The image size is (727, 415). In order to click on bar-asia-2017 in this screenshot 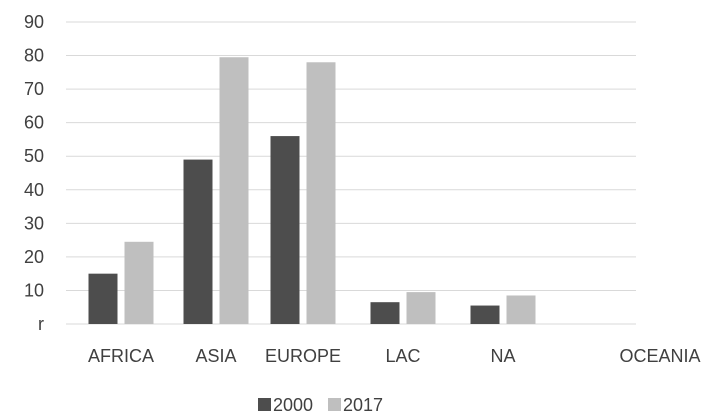, I will do `click(234, 190)`.